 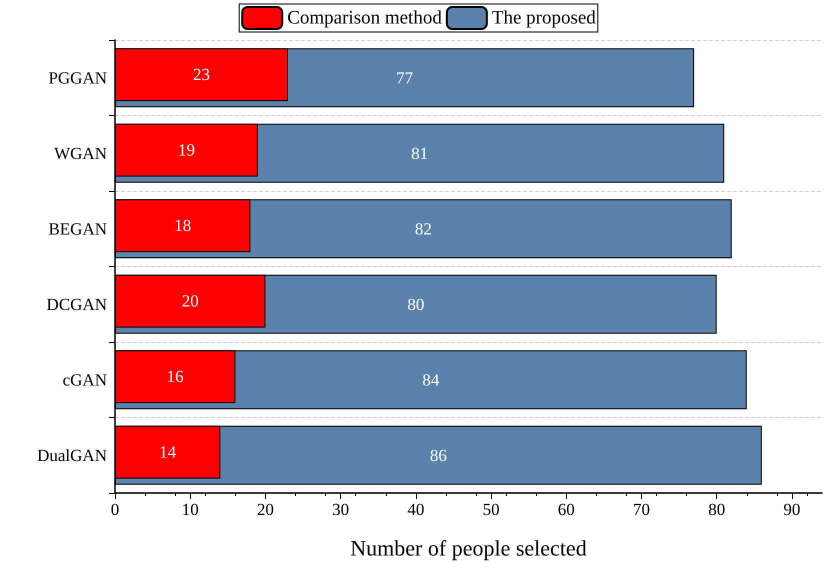 I want to click on x-tick-label: 70, so click(x=641, y=509).